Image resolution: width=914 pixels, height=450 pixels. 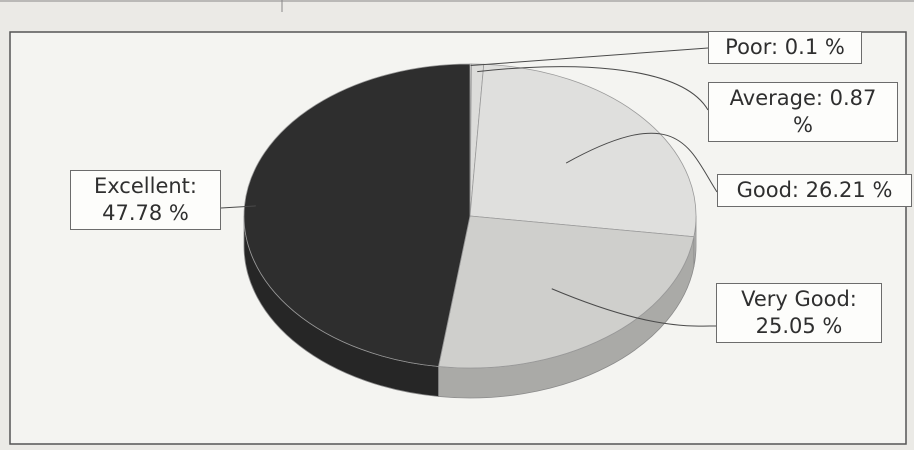 What do you see at coordinates (641, 162) in the screenshot?
I see `leader-line-good` at bounding box center [641, 162].